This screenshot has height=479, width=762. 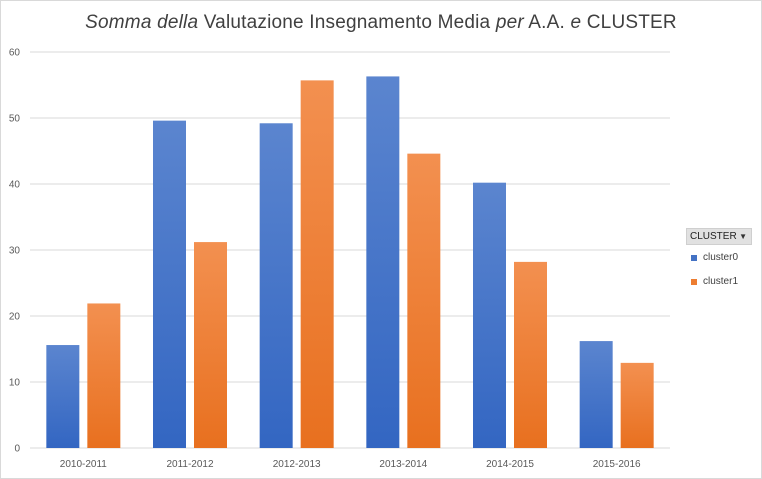 I want to click on x-tick-label: 2015-2016, so click(x=617, y=464).